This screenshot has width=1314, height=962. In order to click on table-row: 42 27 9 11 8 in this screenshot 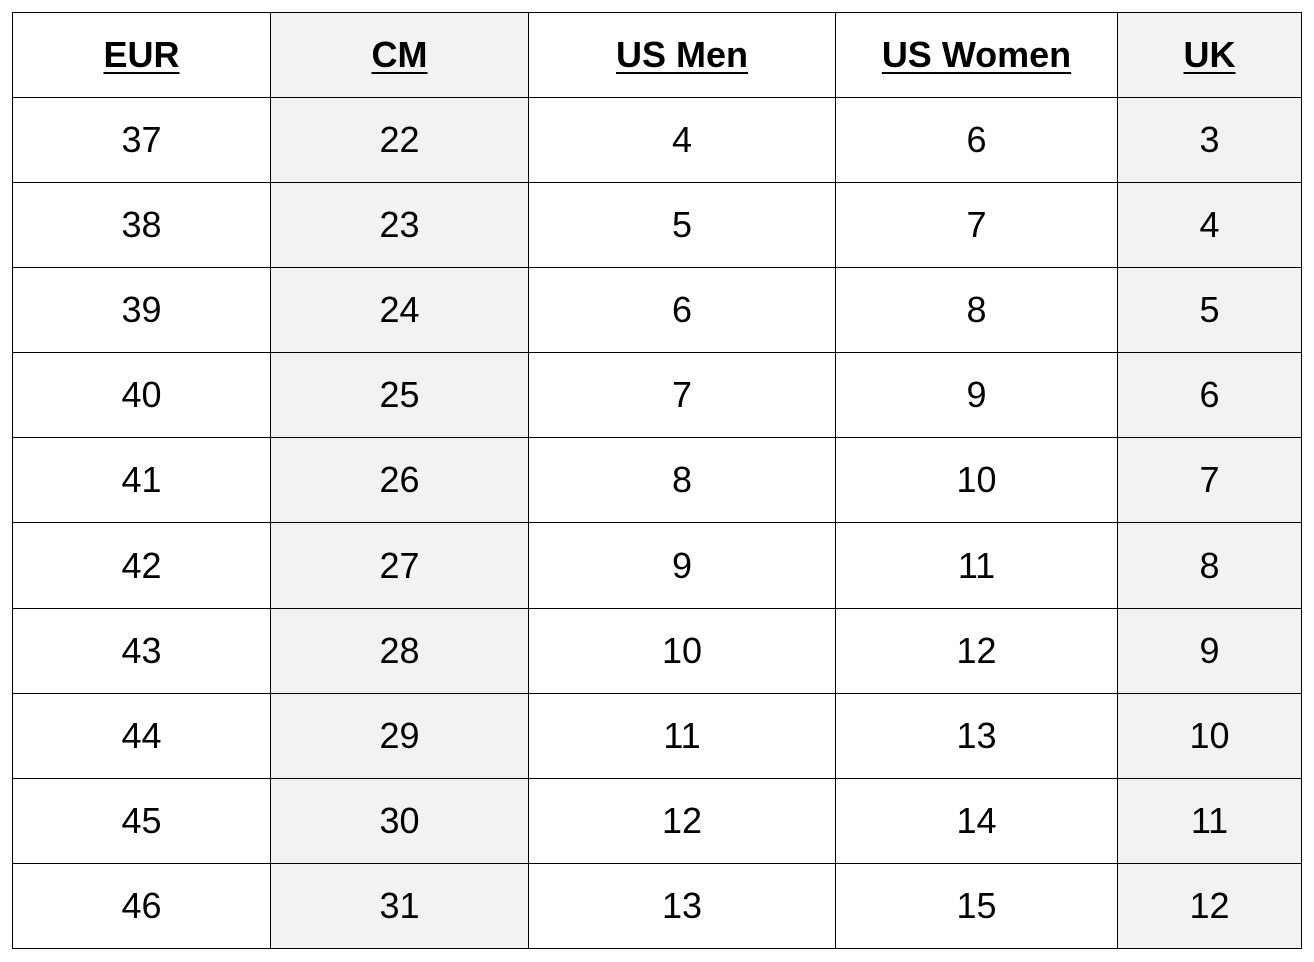, I will do `click(657, 565)`.